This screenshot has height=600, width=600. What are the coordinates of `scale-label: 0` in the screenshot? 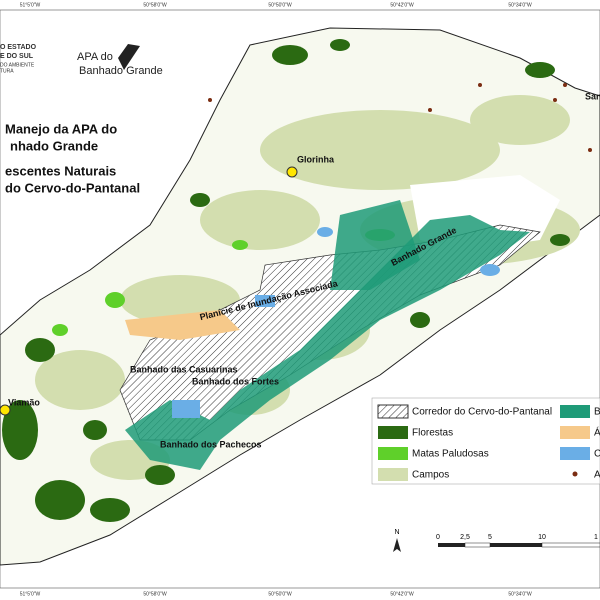 It's located at (438, 537).